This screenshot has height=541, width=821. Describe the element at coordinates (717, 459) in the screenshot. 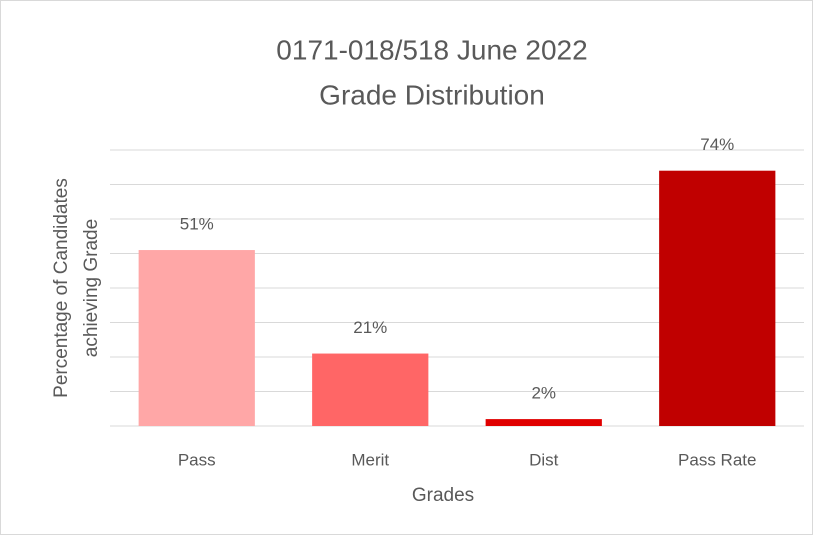

I see `x-tick-label: Pass Rate` at that location.